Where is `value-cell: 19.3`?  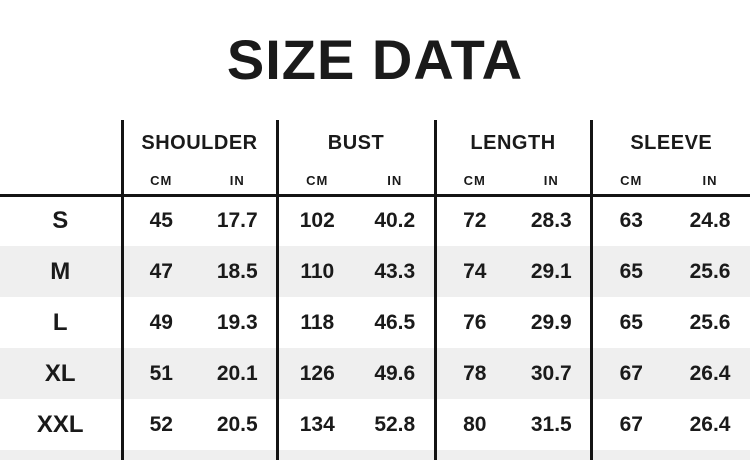 value-cell: 19.3 is located at coordinates (237, 322).